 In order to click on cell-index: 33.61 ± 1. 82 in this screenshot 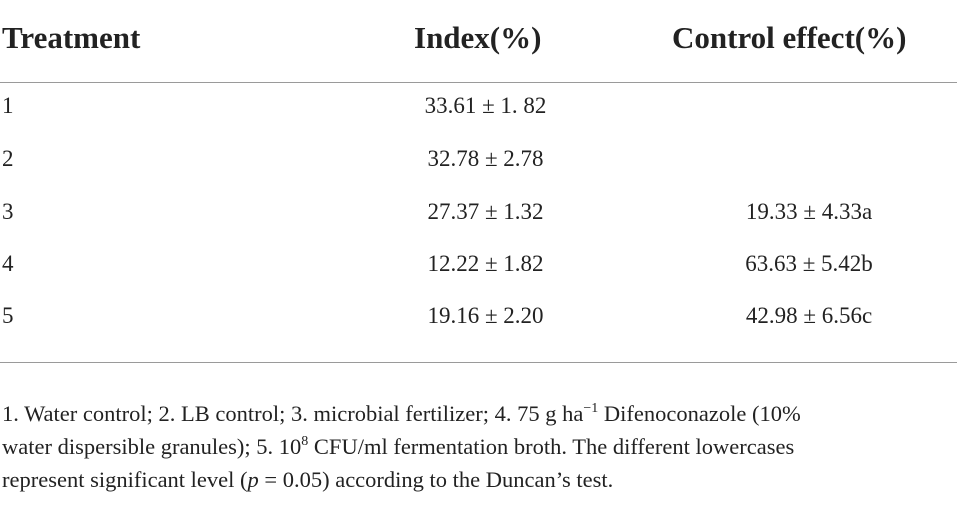, I will do `click(485, 105)`.